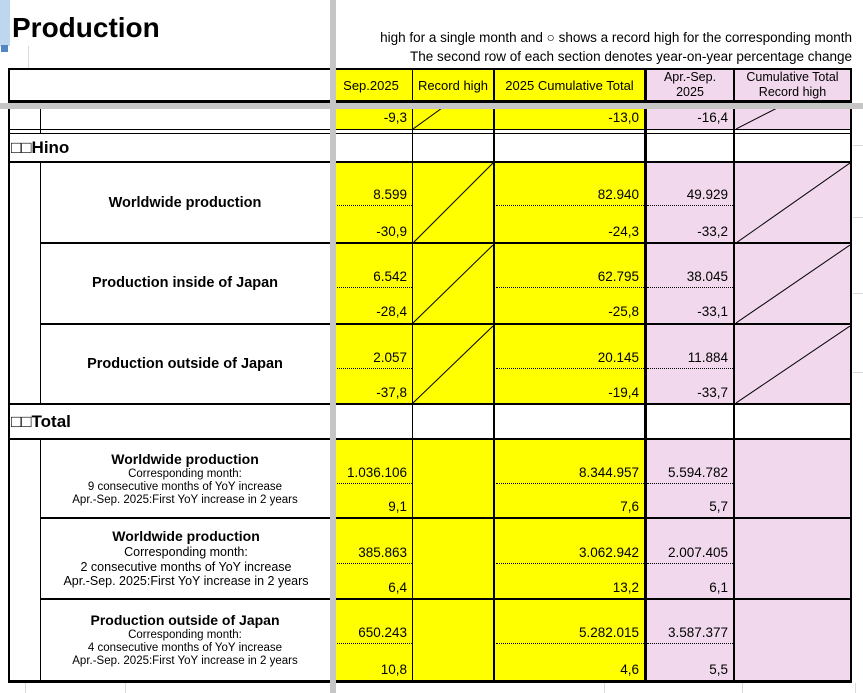 The image size is (863, 693). What do you see at coordinates (718, 587) in the screenshot?
I see `cell-pct: 6,1` at bounding box center [718, 587].